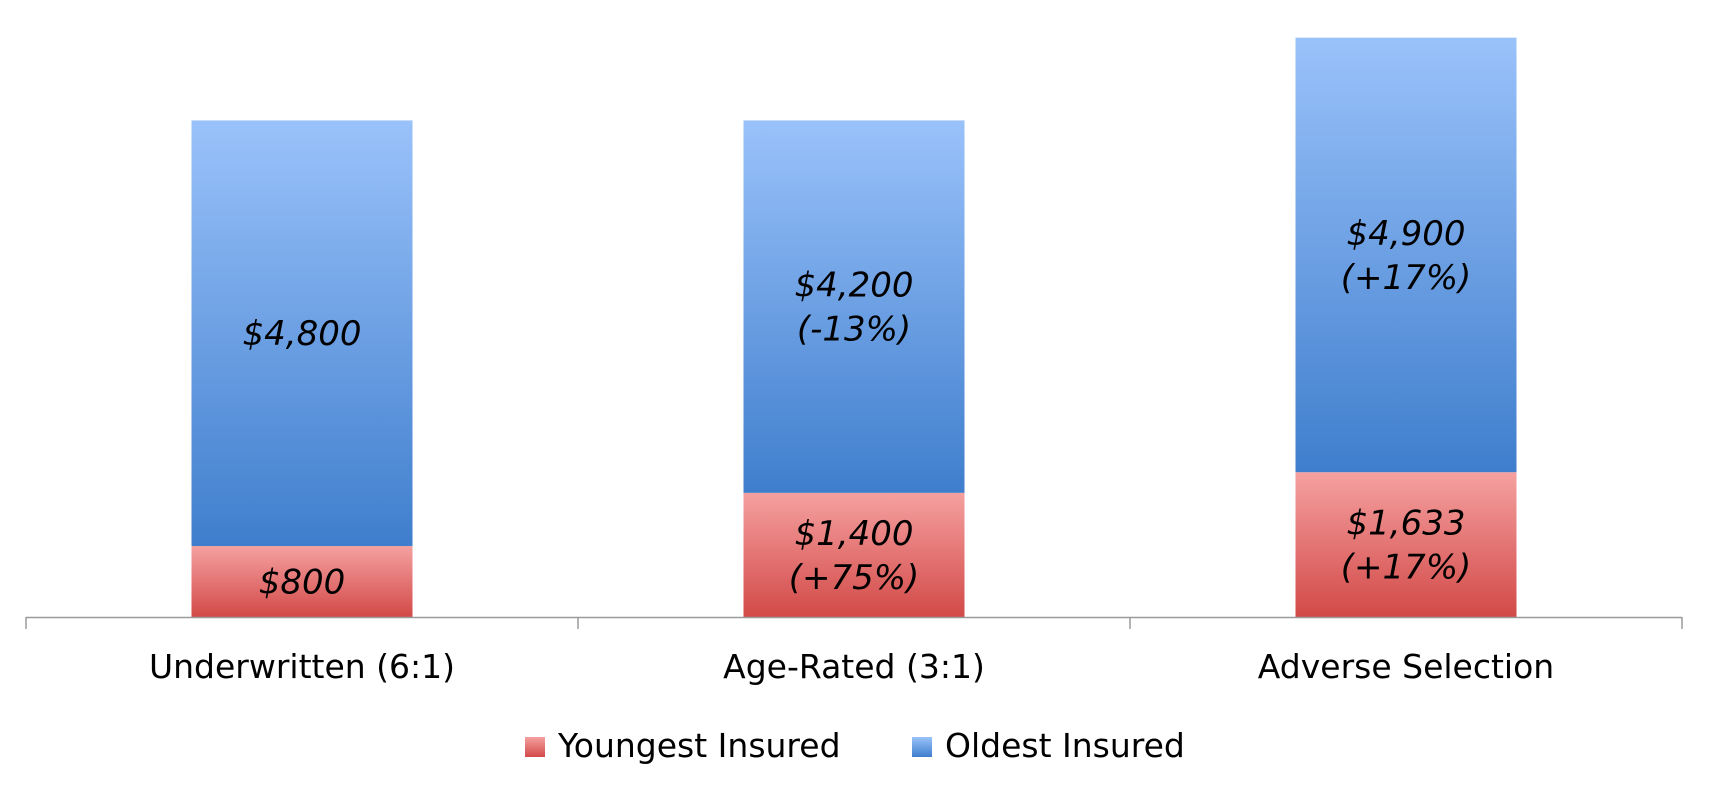 The image size is (1711, 807). Describe the element at coordinates (535, 747) in the screenshot. I see `legend-swatch-youngest` at that location.